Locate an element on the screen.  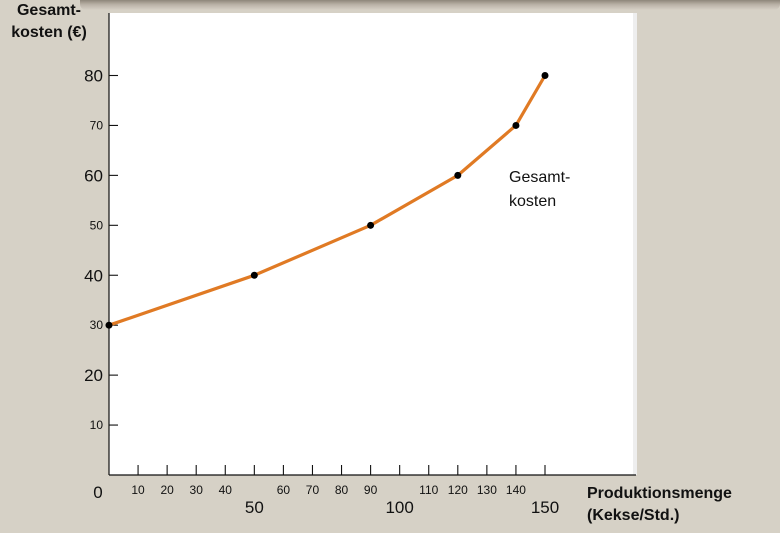
y-tick-label: 70 is located at coordinates (97, 125).